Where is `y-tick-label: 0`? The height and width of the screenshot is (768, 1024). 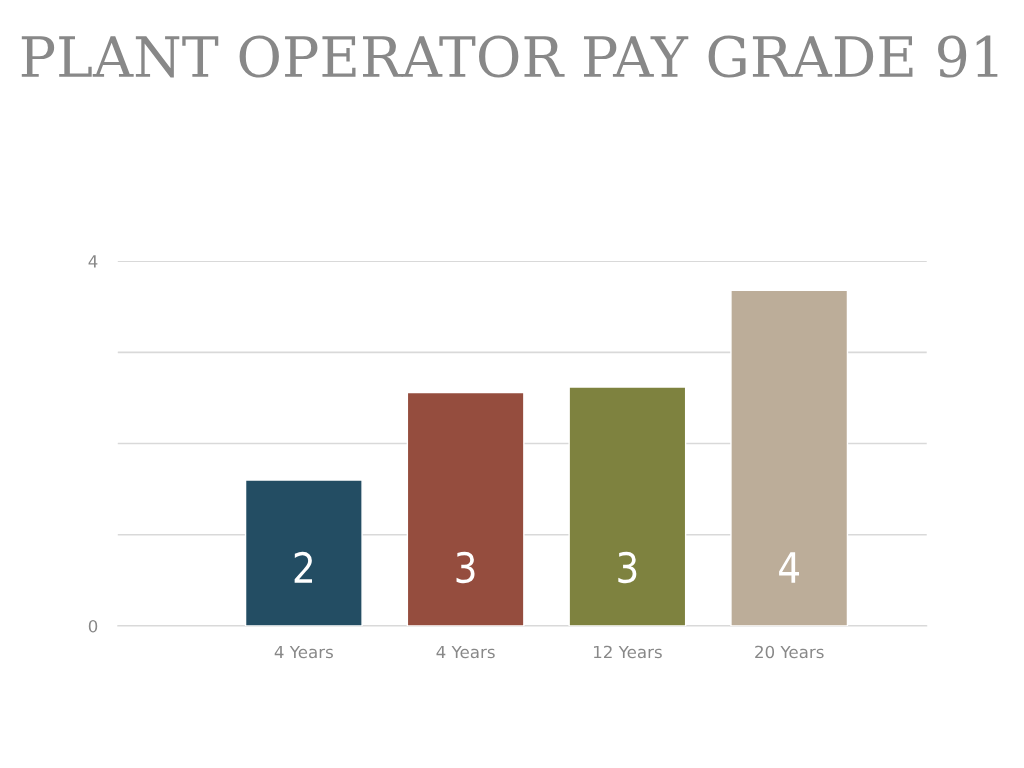
y-tick-label: 0 is located at coordinates (93, 626).